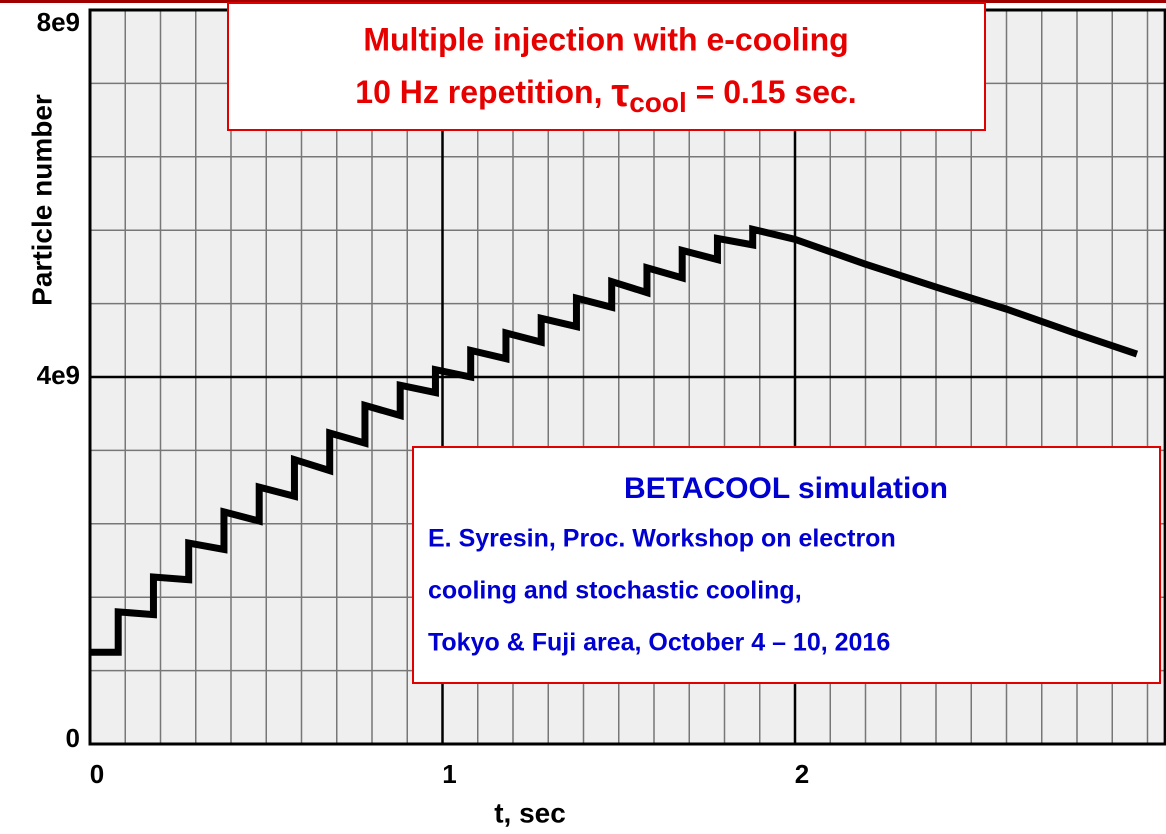  What do you see at coordinates (449, 774) in the screenshot?
I see `x-tick-label: 1` at bounding box center [449, 774].